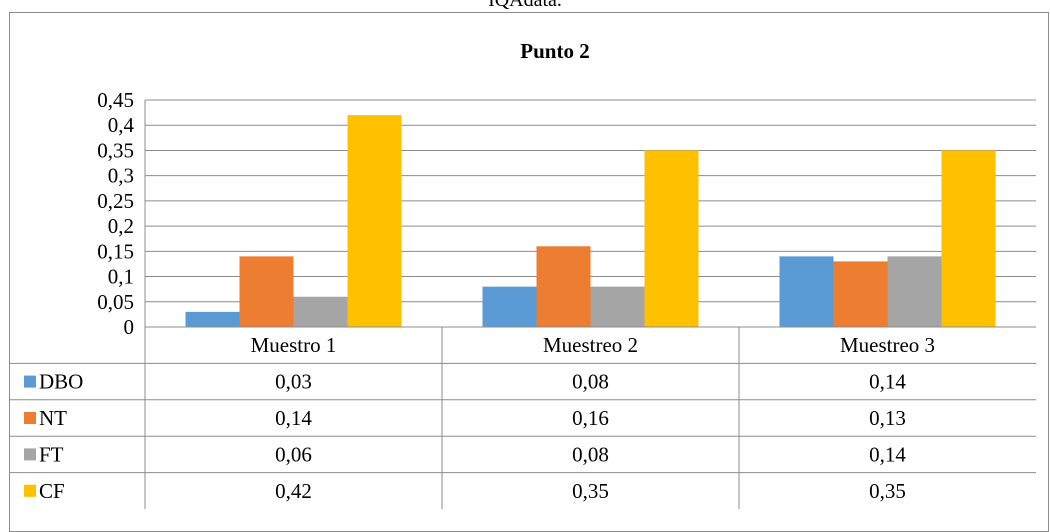 This screenshot has height=532, width=1050. I want to click on x-category-label: Muestro 1, so click(294, 345).